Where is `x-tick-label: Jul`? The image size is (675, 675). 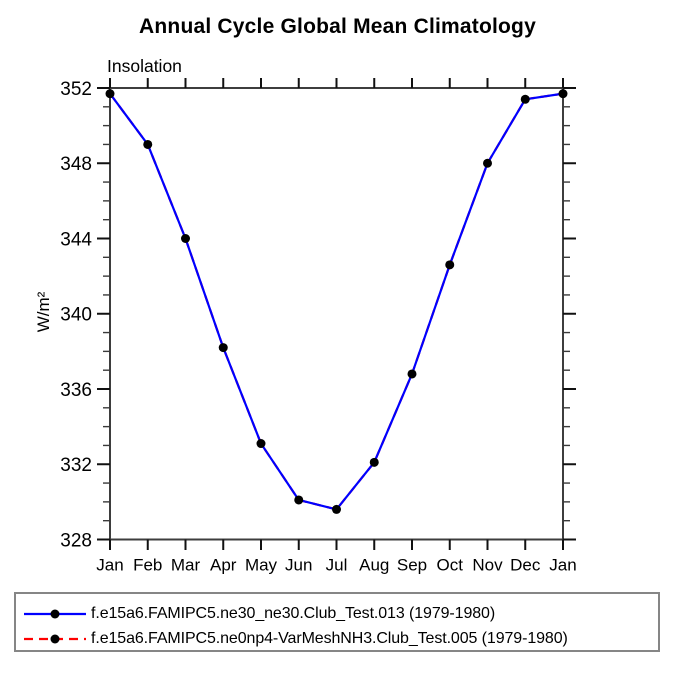 x-tick-label: Jul is located at coordinates (337, 565).